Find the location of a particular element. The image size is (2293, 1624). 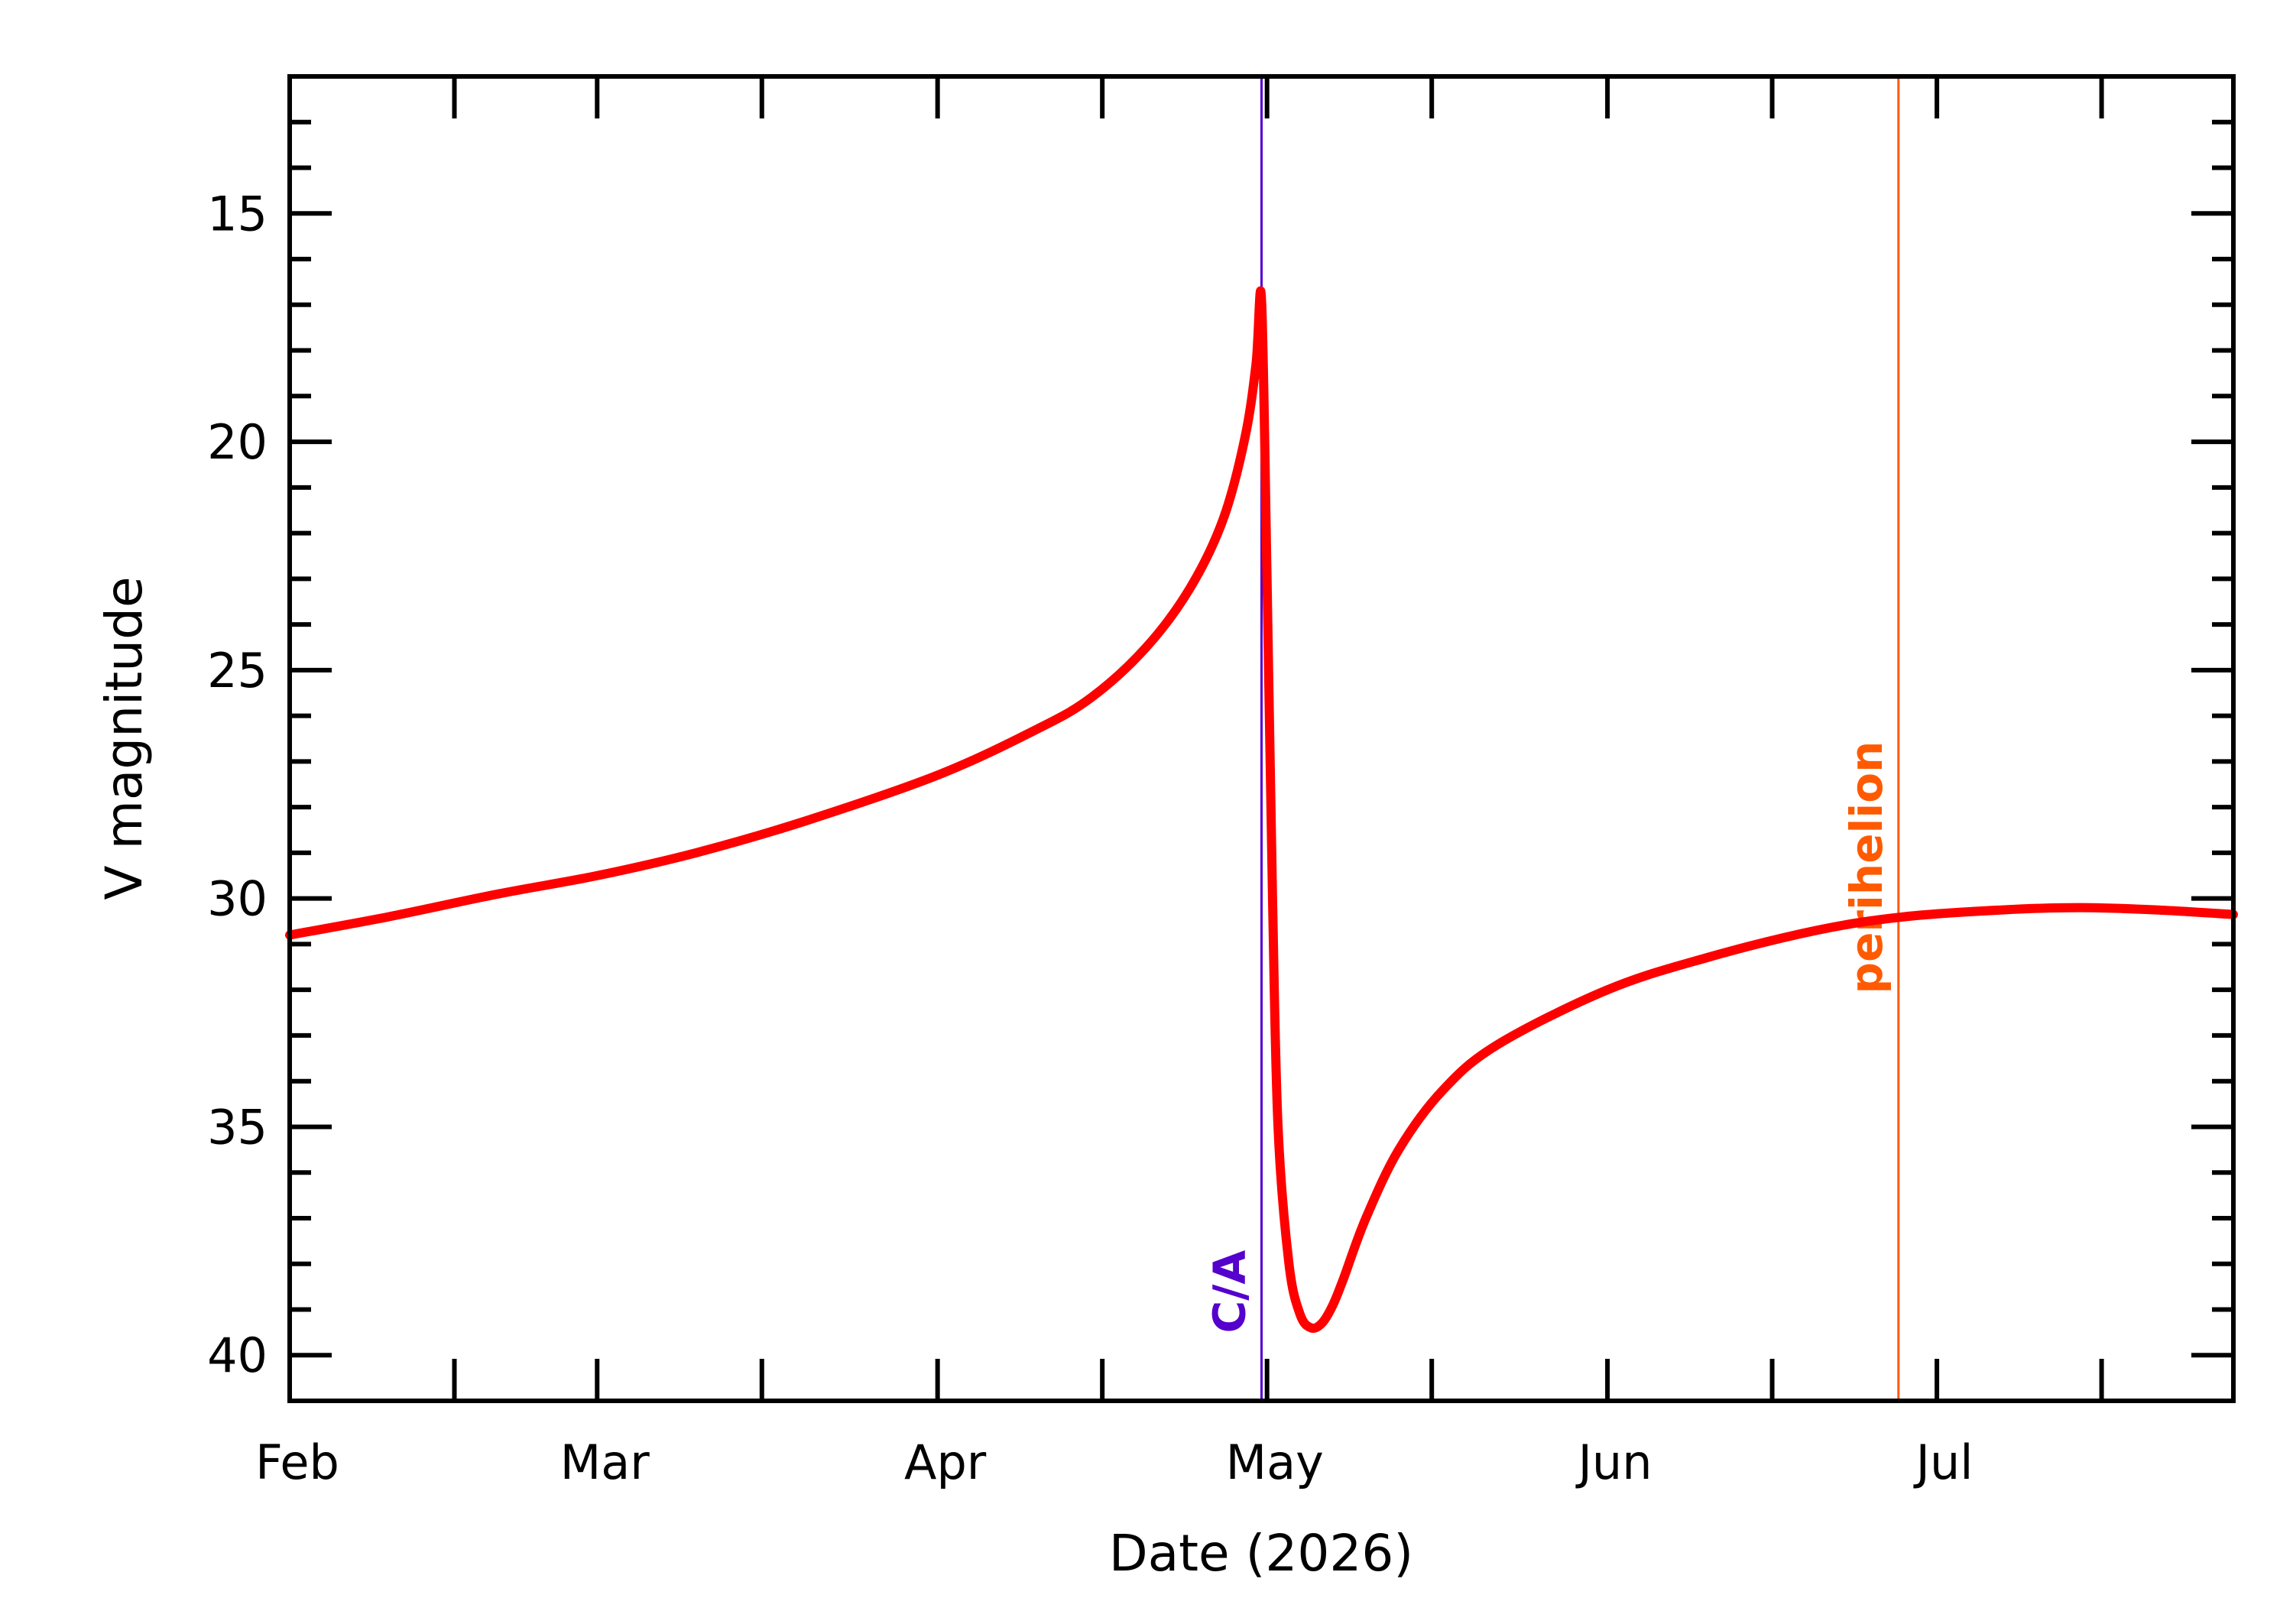

x-tick-label: Mar is located at coordinates (605, 1462).